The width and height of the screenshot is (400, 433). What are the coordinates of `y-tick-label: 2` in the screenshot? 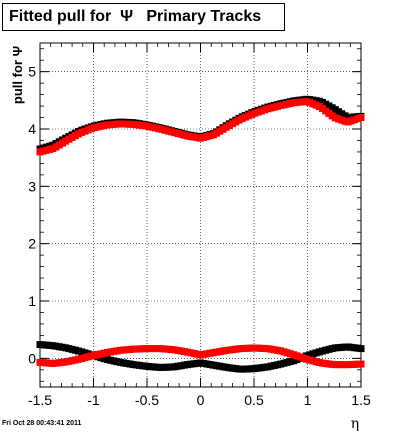 It's located at (32, 244).